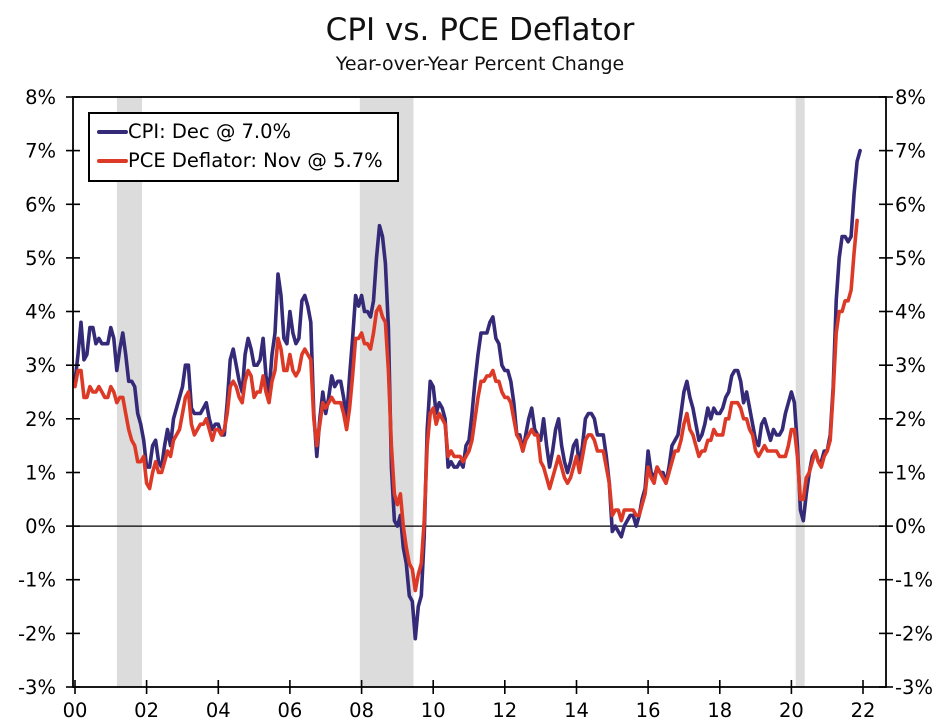 The width and height of the screenshot is (949, 727). What do you see at coordinates (791, 710) in the screenshot?
I see `x-tick-label: 20` at bounding box center [791, 710].